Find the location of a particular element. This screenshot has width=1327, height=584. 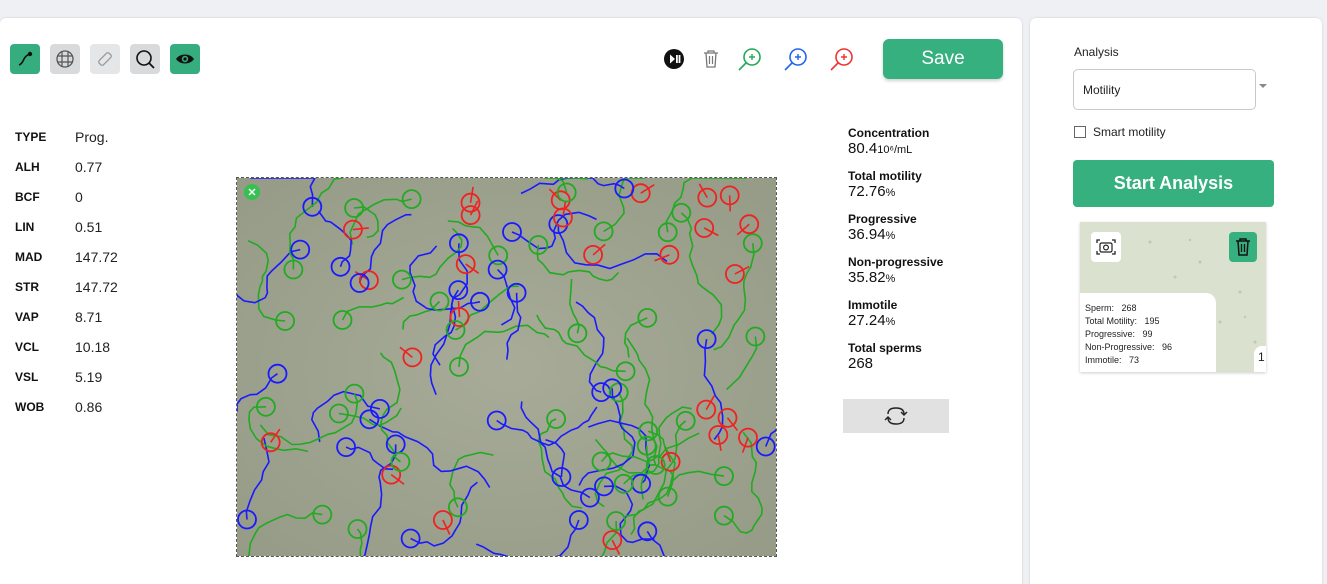

delete-track-button is located at coordinates (711, 59).